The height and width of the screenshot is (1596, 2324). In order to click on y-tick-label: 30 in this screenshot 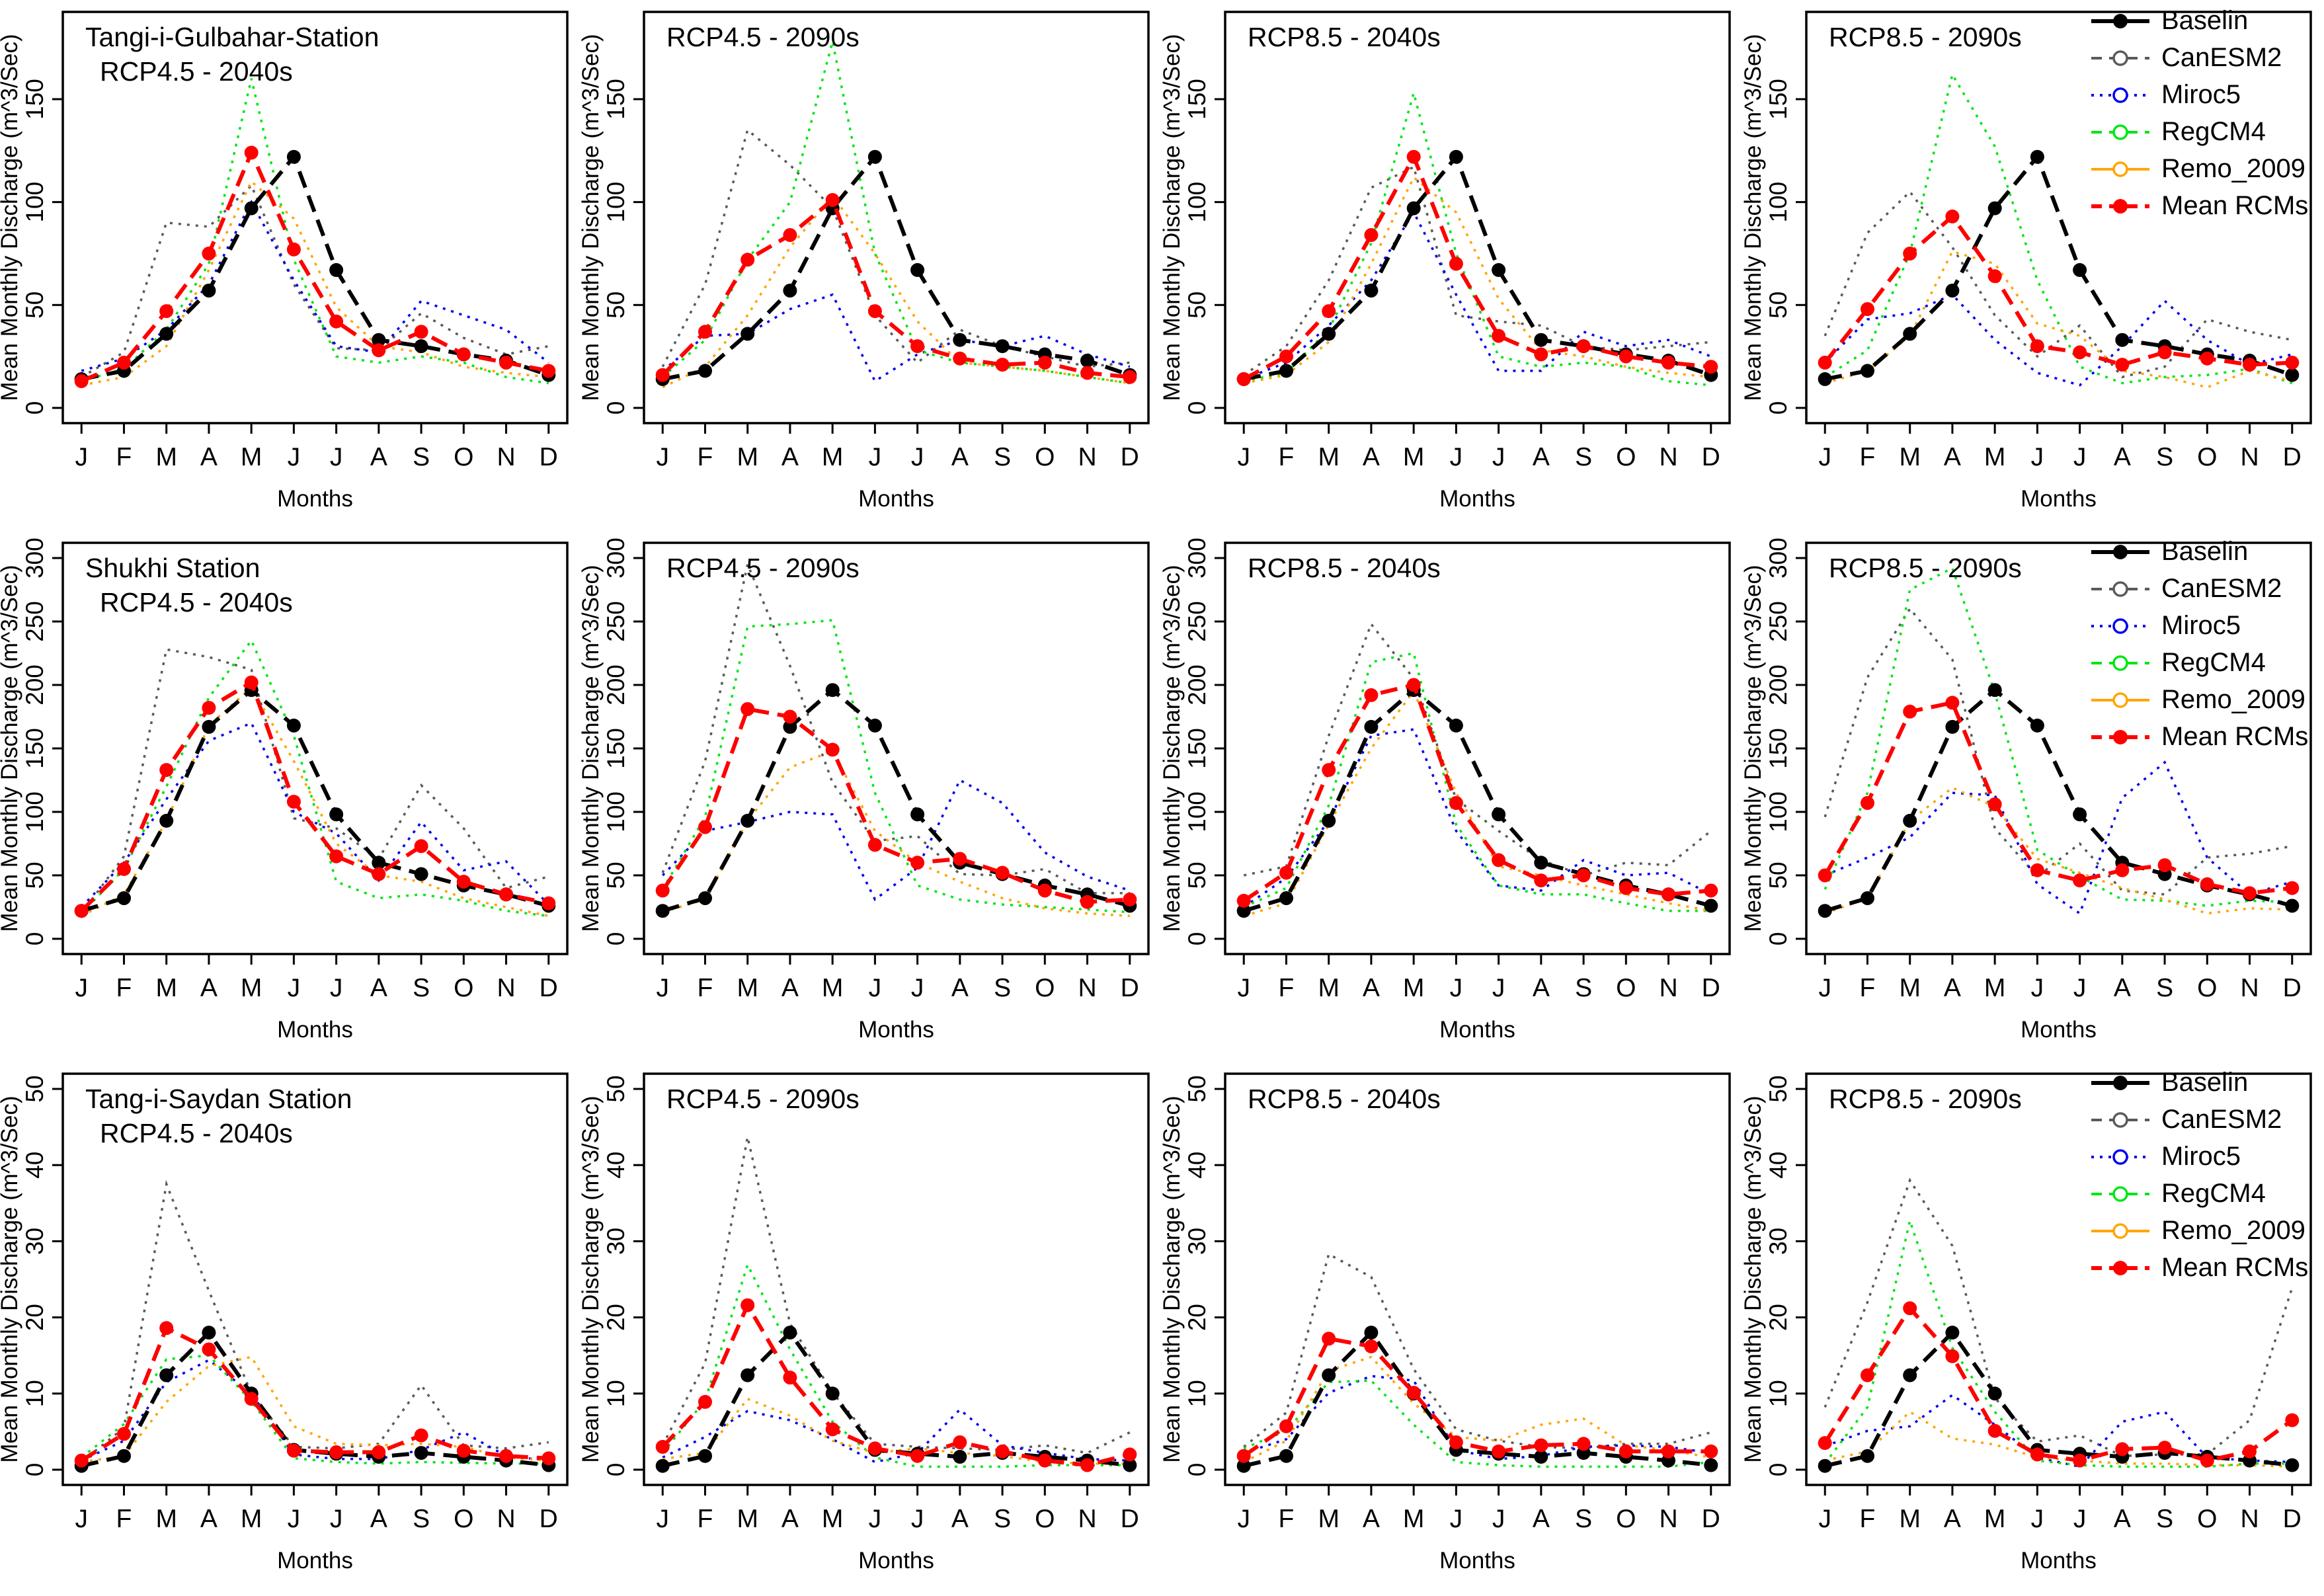, I will do `click(615, 1241)`.